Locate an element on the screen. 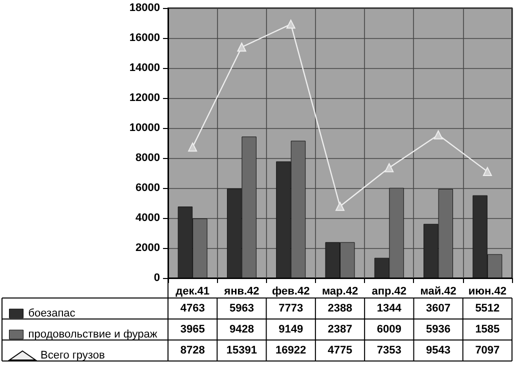 This screenshot has height=365, width=516. y-tick-label: 6000 is located at coordinates (148, 188).